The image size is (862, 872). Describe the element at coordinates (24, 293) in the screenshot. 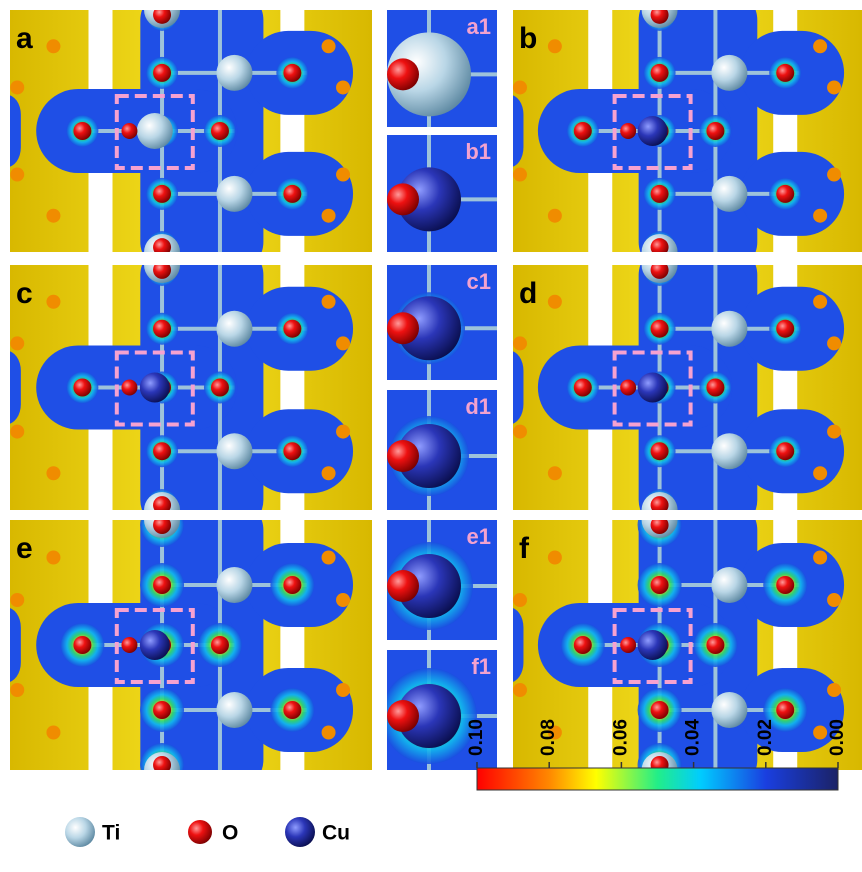

I see `panel-label: c` at that location.